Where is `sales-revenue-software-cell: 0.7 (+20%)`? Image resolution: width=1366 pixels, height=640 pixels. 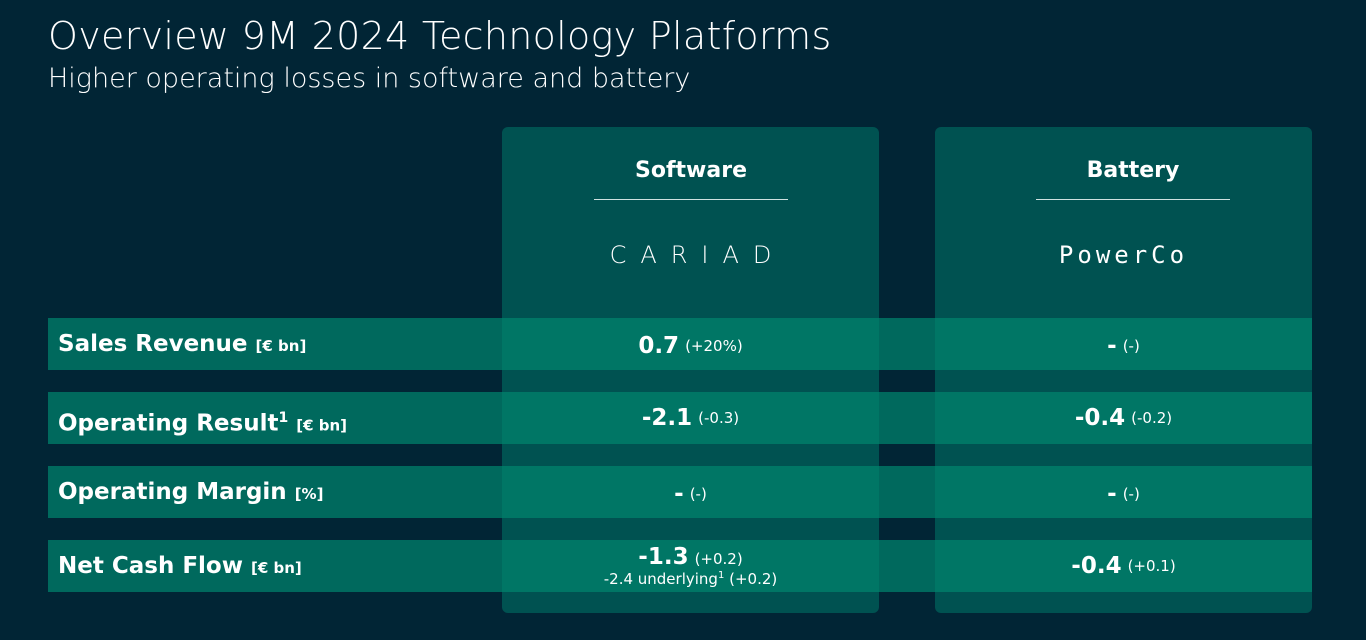
sales-revenue-software-cell: 0.7 (+20%) is located at coordinates (690, 346).